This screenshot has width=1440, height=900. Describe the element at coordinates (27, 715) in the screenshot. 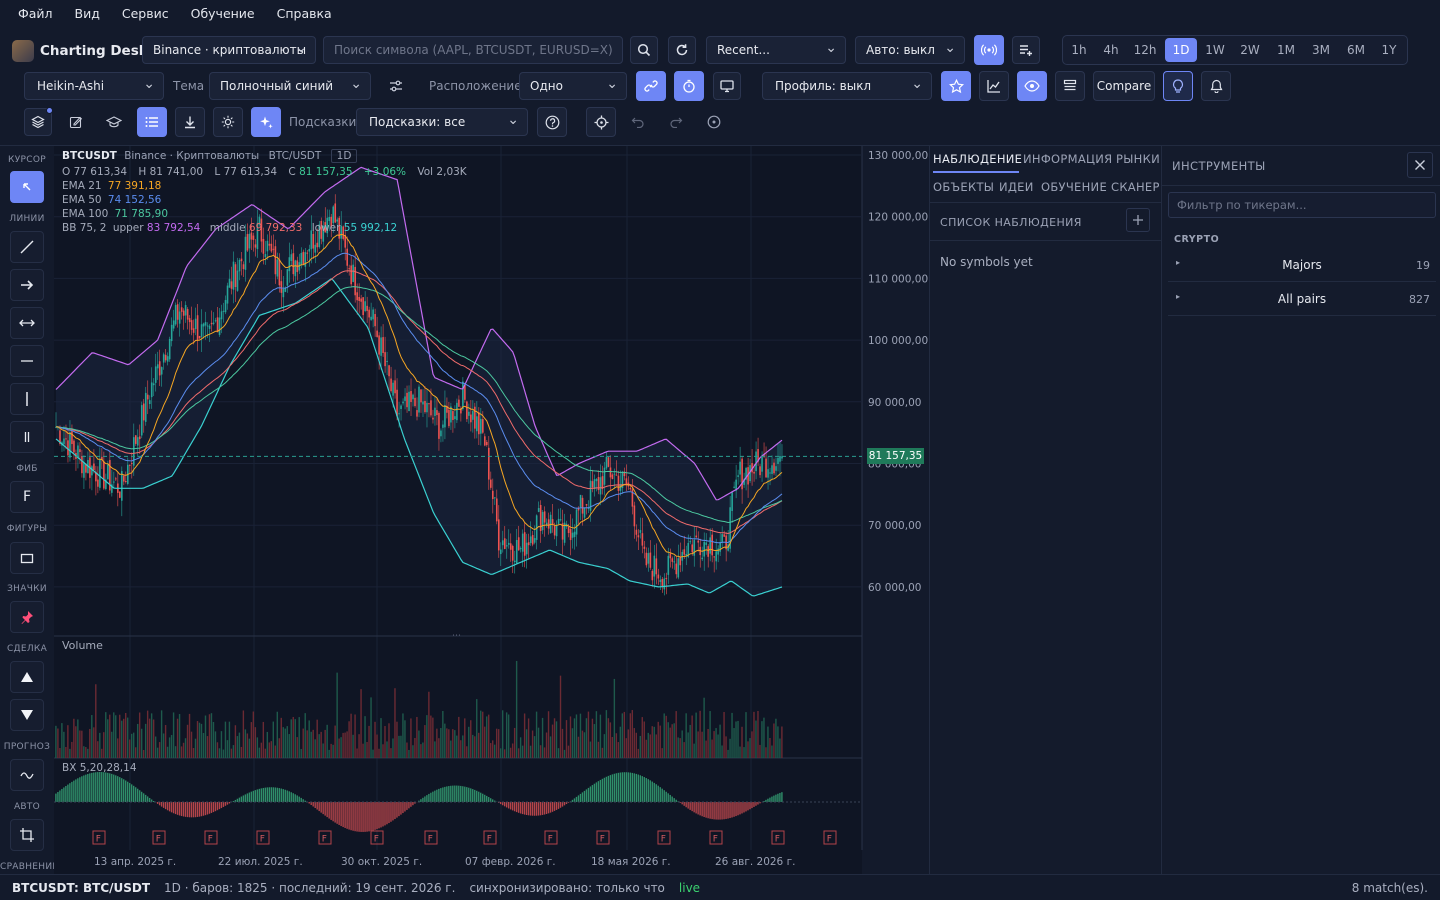

I see `short-position-tool` at that location.